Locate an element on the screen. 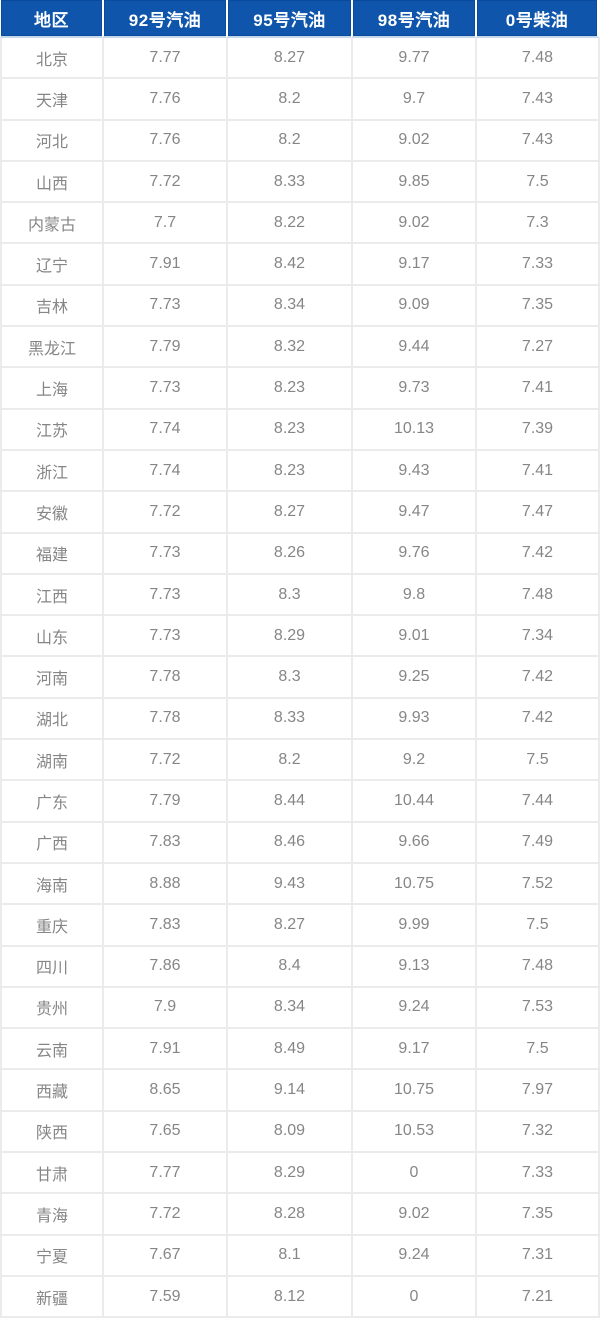 This screenshot has width=600, height=1318. table-row: 河南 7.78 8.3 9.25 7.42 is located at coordinates (300, 678).